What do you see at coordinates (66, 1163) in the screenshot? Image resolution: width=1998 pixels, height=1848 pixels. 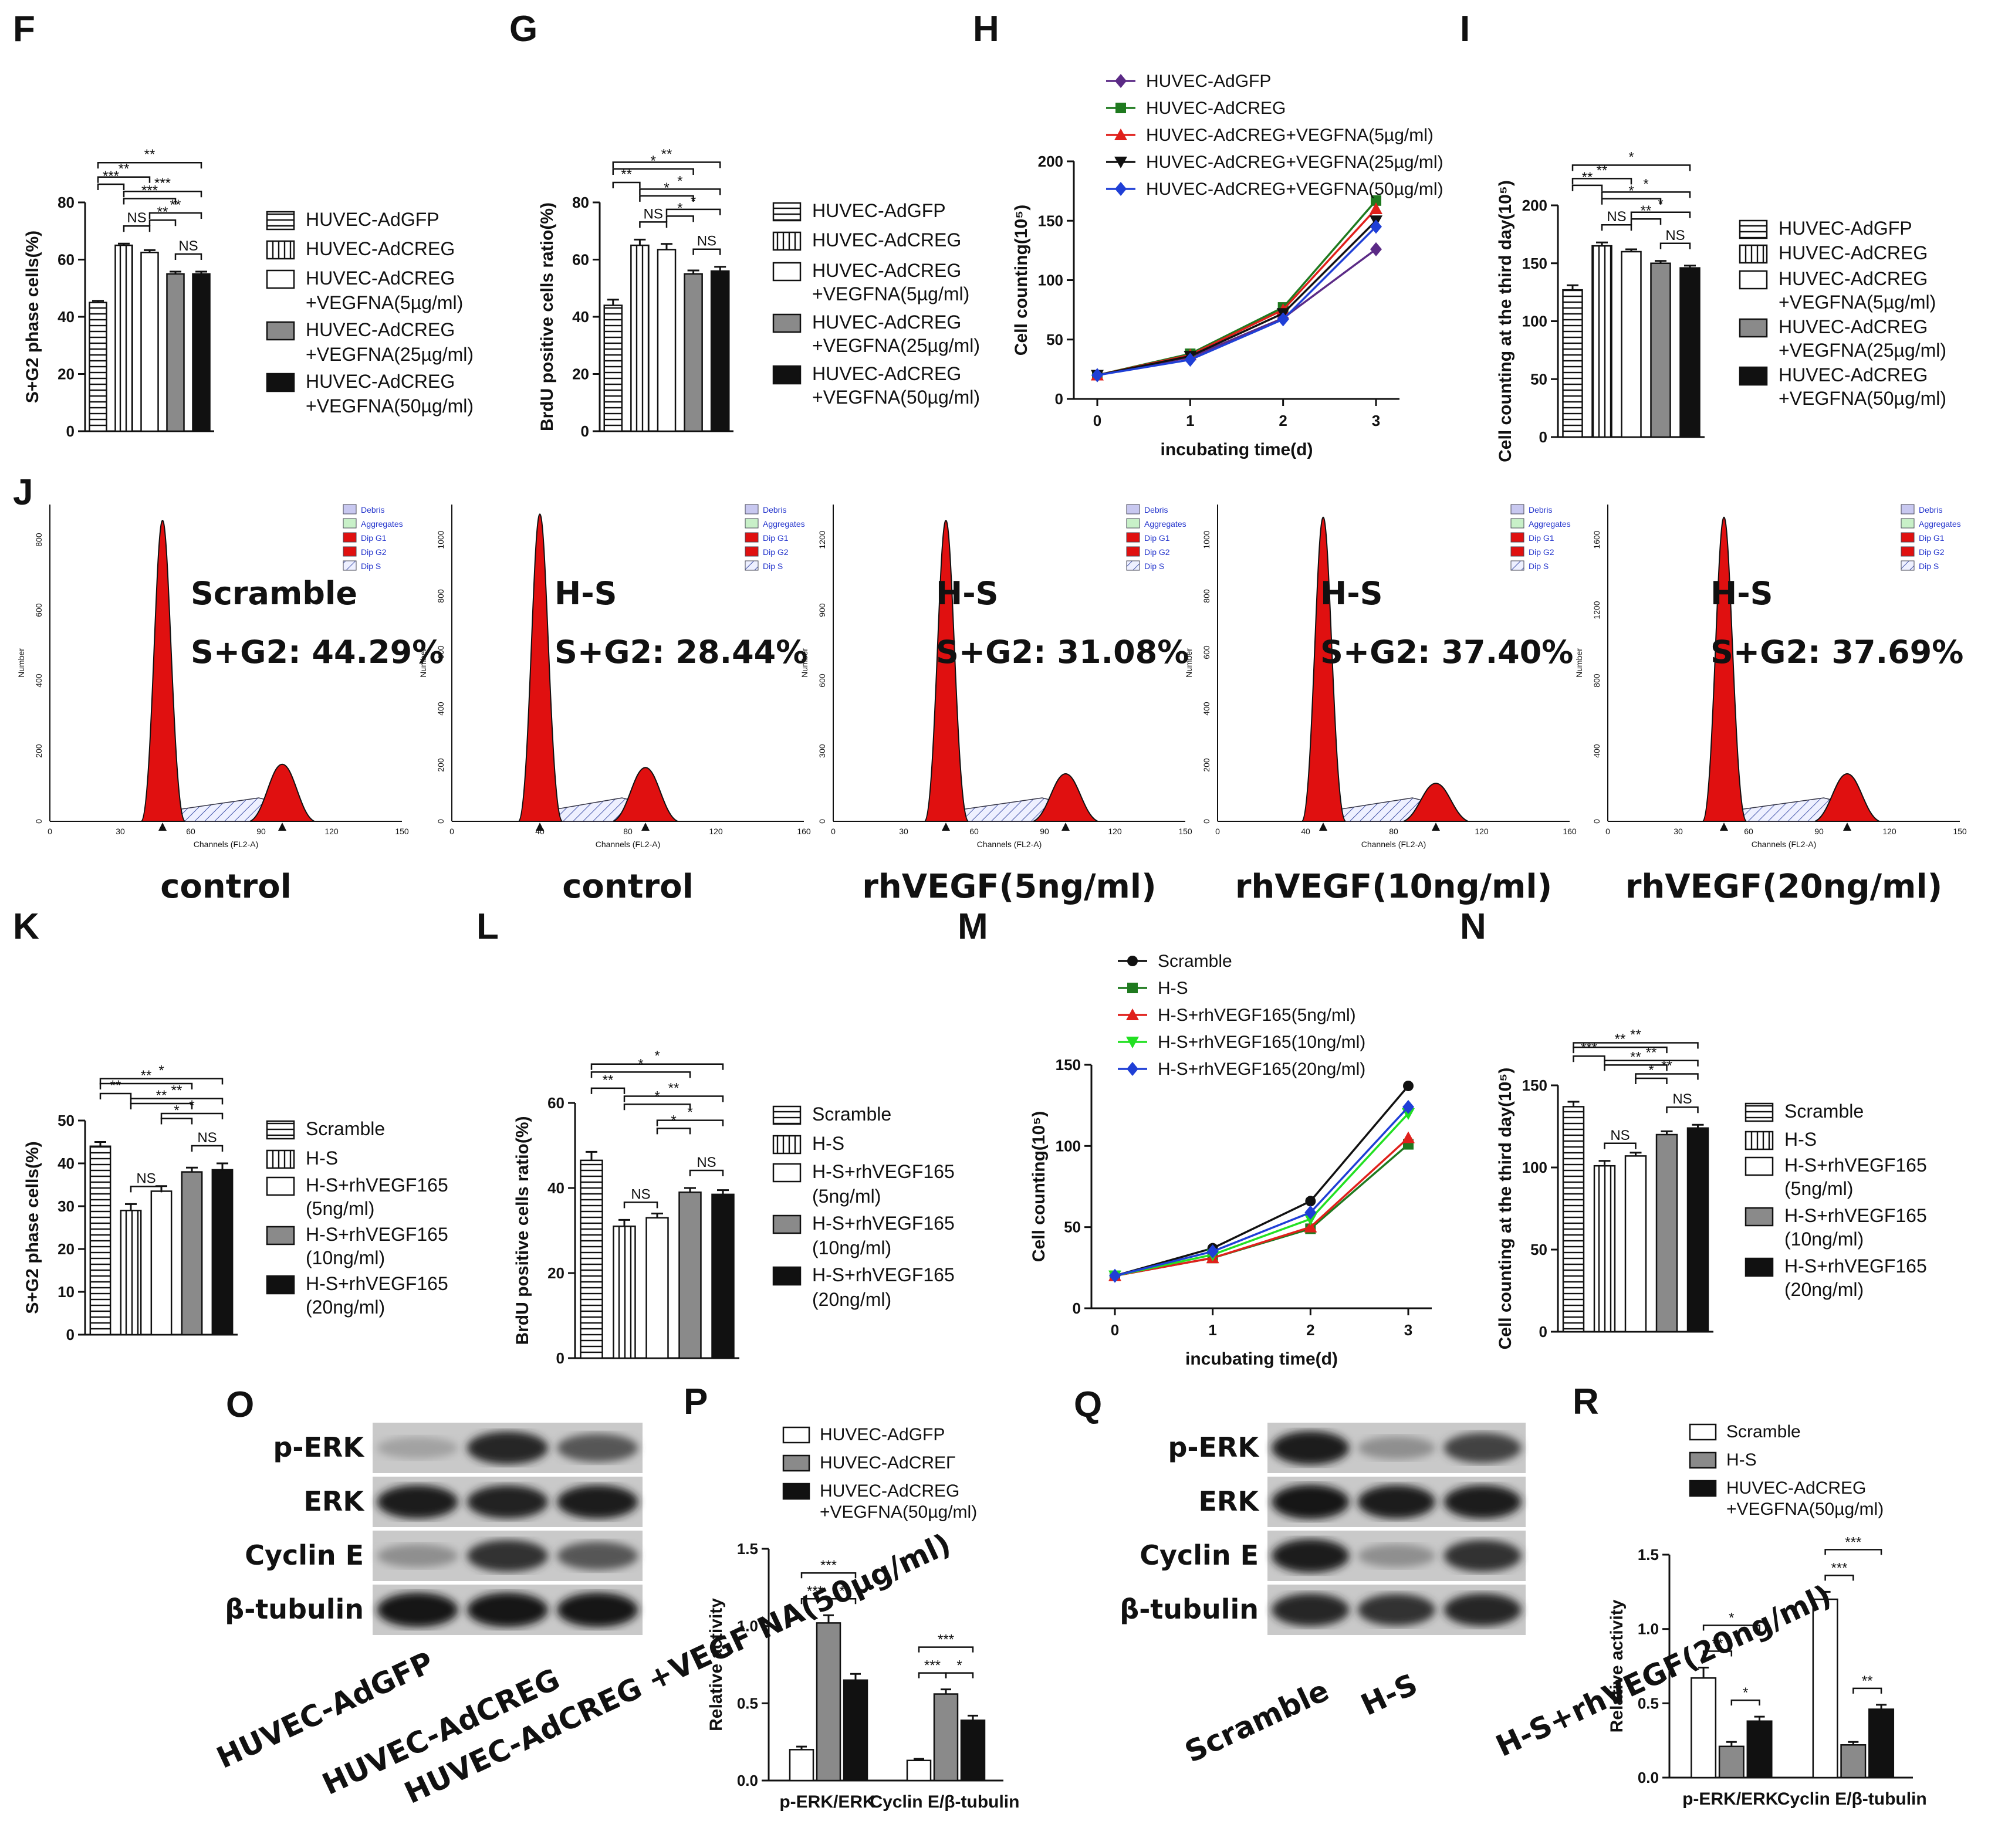 I see `y-tick-label: 40` at bounding box center [66, 1163].